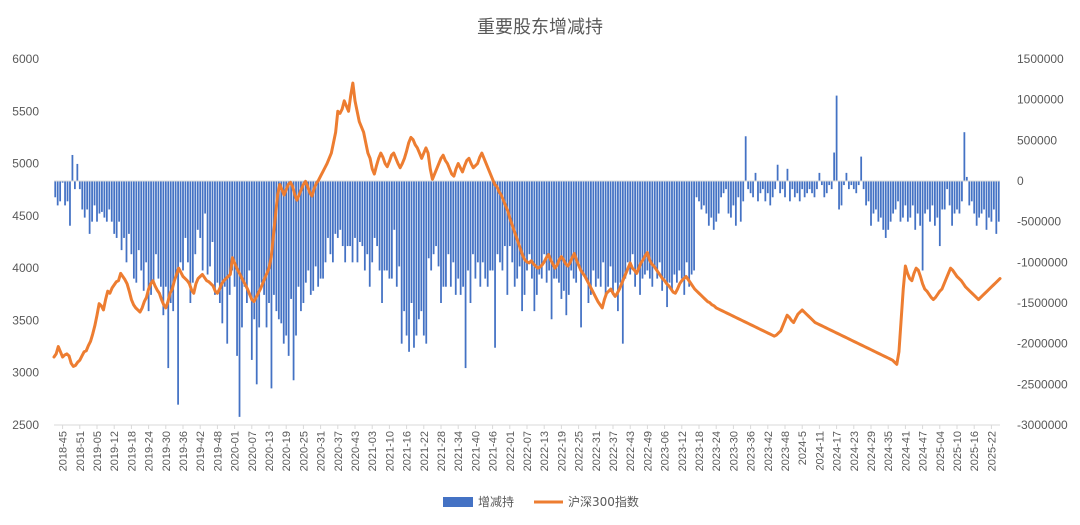 This screenshot has width=1080, height=525. What do you see at coordinates (25, 242) in the screenshot?
I see `y-axis-left: 2500 3000 3500 4000 4500 5000 5500 6000` at bounding box center [25, 242].